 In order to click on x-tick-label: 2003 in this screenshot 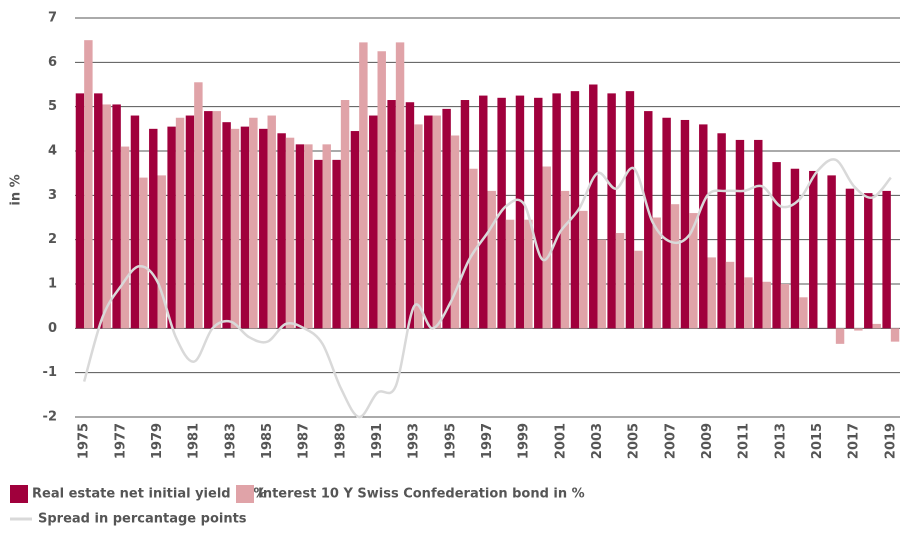, I will do `click(597, 441)`.